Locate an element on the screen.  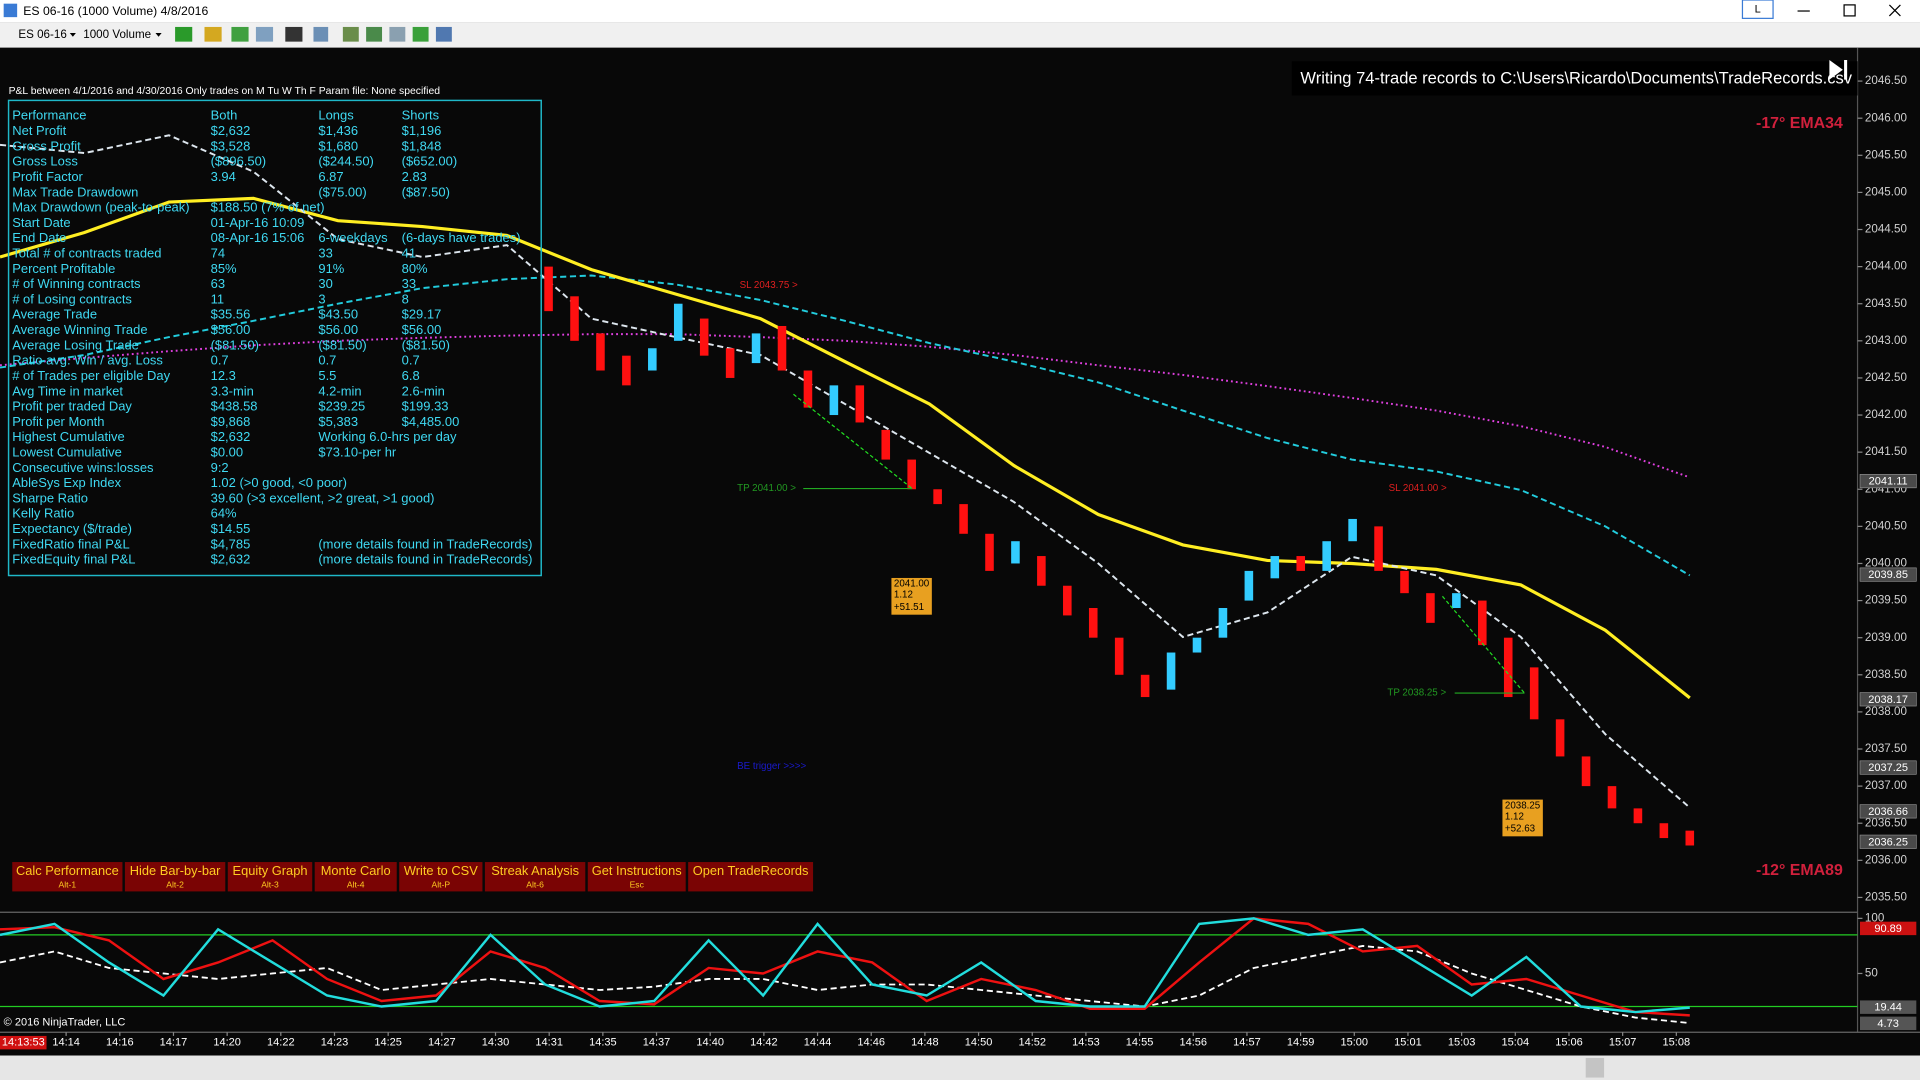
scrollbar-thumb is located at coordinates (1595, 1067).